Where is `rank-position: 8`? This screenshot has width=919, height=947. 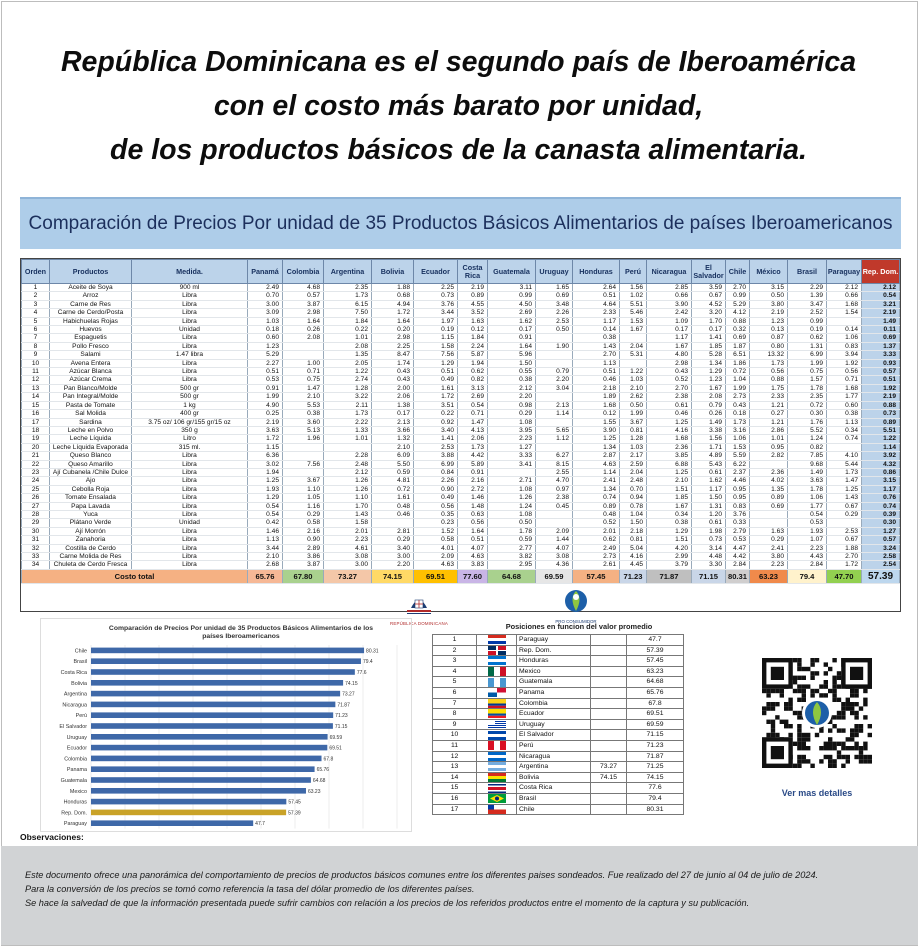 rank-position: 8 is located at coordinates (454, 714).